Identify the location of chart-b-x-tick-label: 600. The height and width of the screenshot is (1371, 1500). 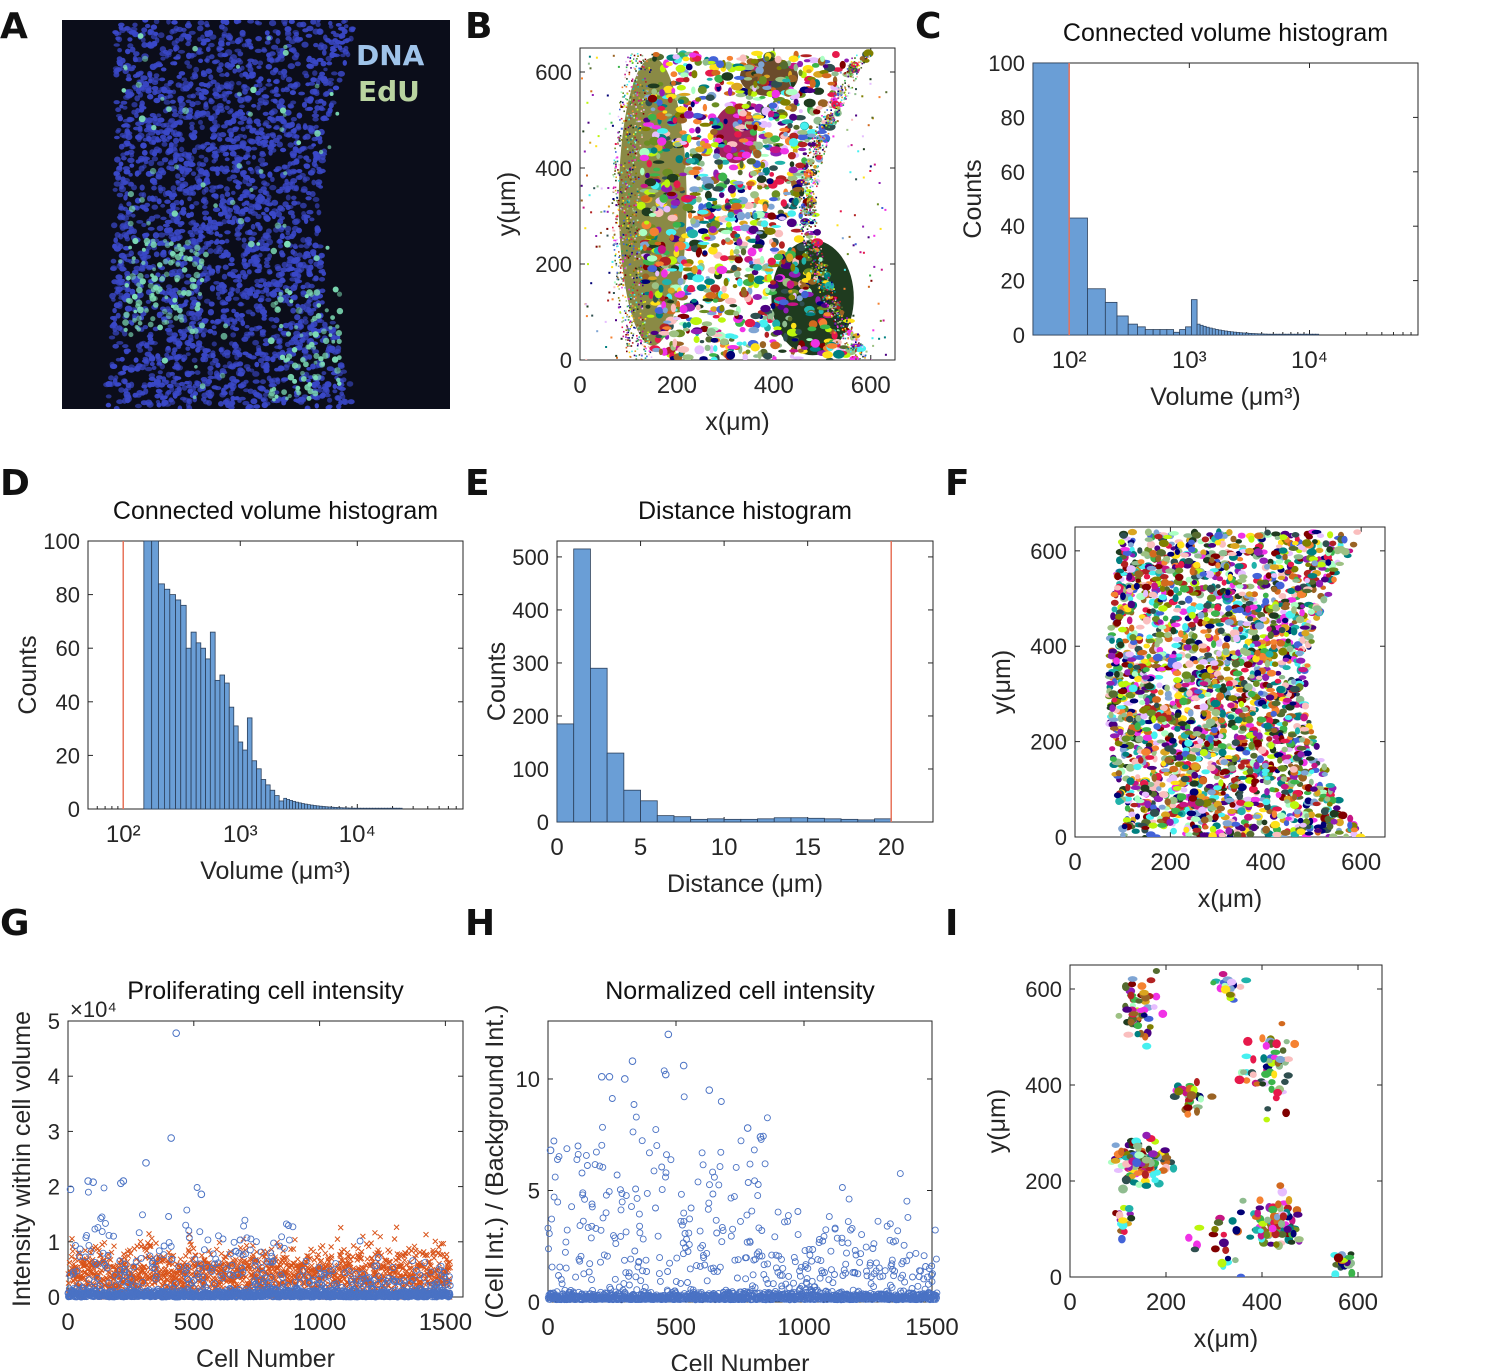
(871, 385).